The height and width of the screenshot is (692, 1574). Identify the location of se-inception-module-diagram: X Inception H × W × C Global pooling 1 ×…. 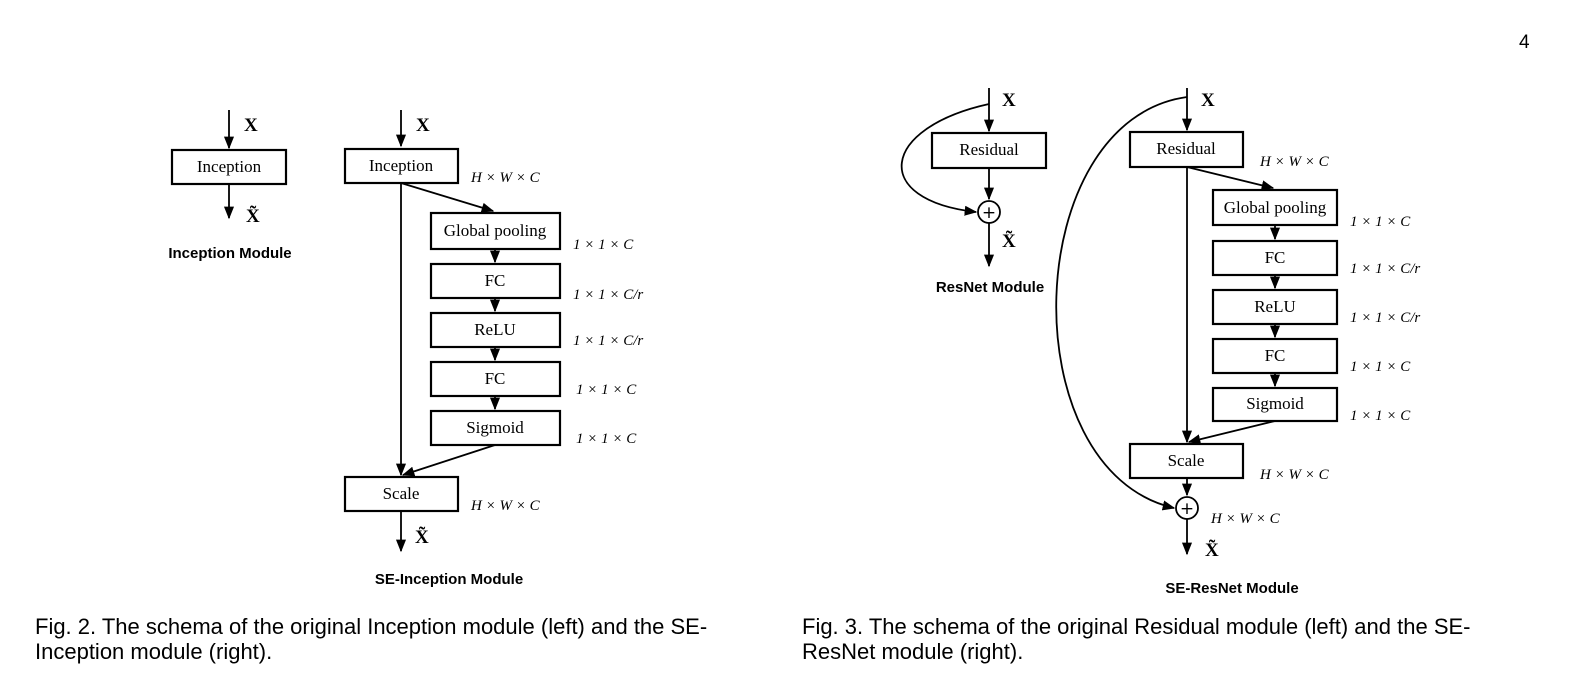
(493, 349).